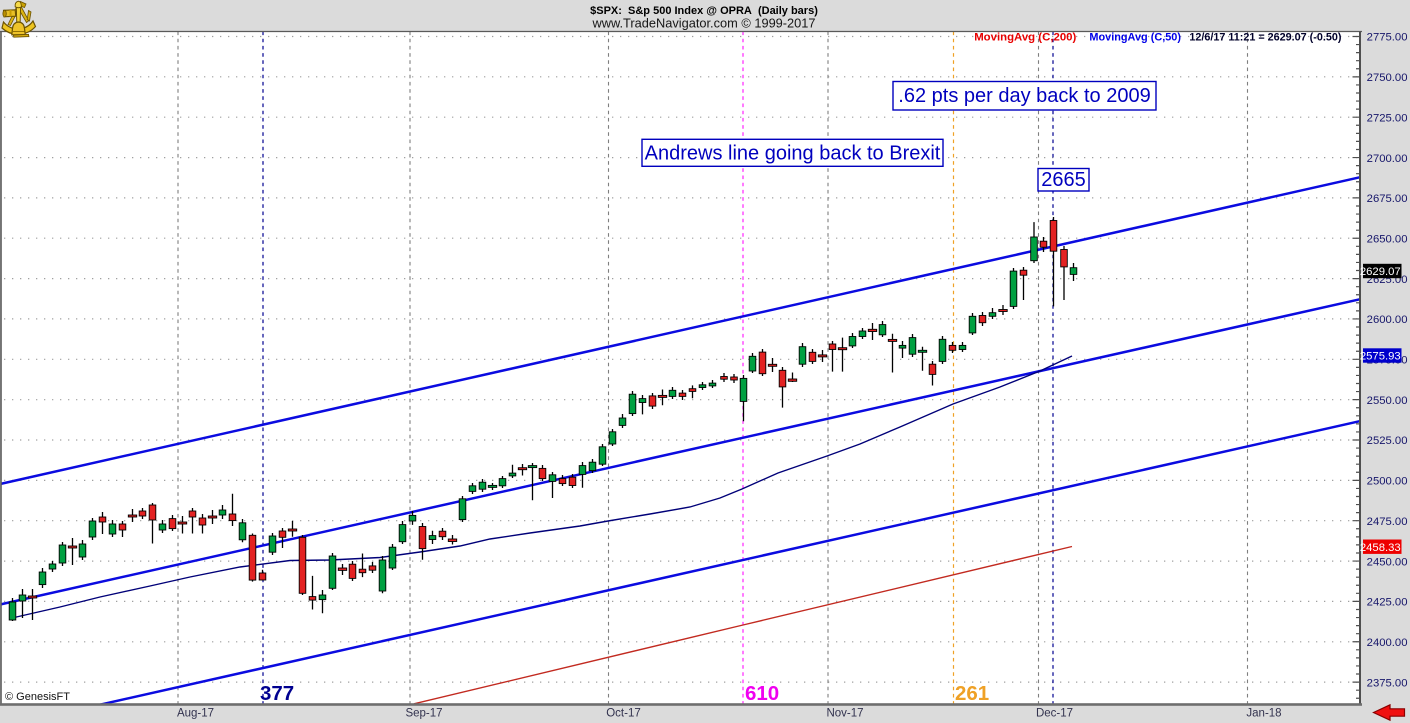 Image resolution: width=1410 pixels, height=723 pixels. Describe the element at coordinates (623, 714) in the screenshot. I see `svg-text: Oct-17` at that location.